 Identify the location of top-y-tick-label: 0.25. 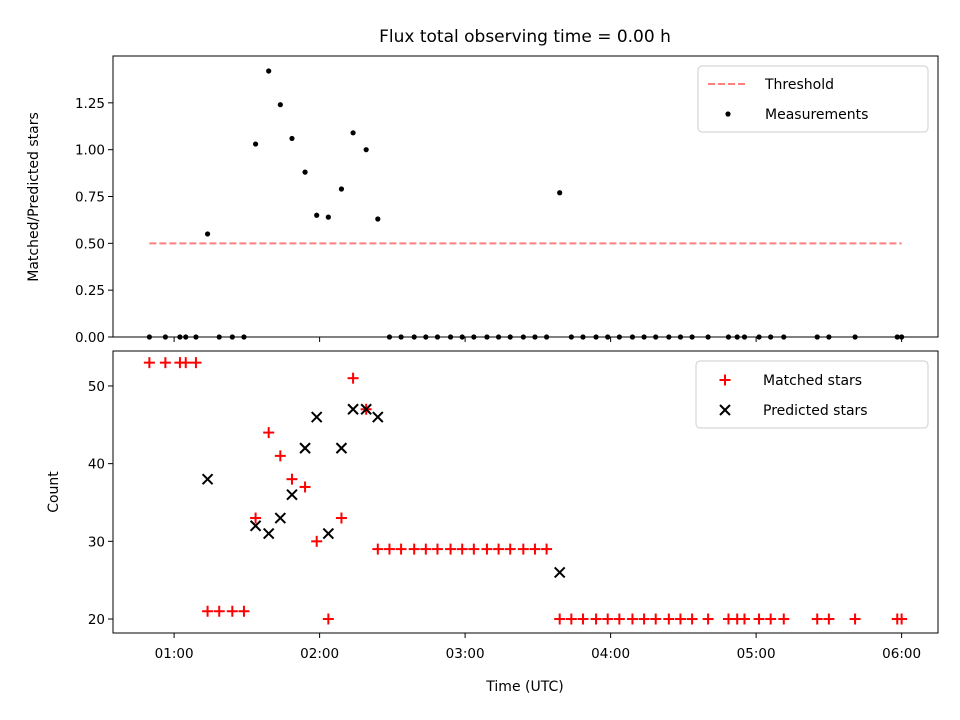
(90, 291).